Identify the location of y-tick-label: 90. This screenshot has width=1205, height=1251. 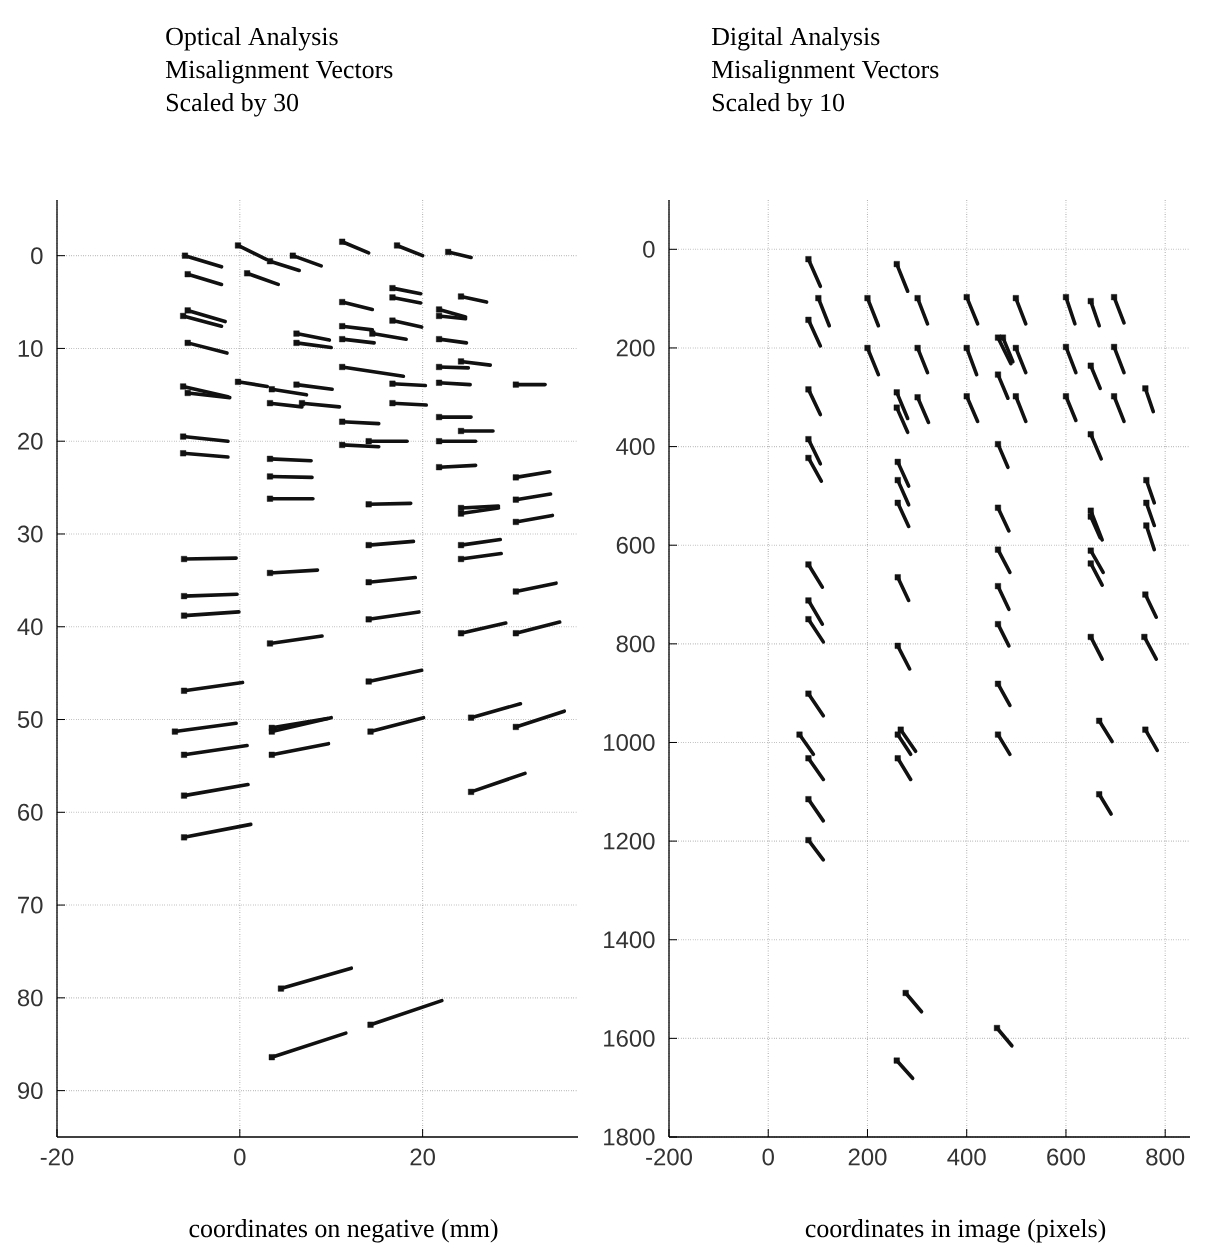
(30, 1091).